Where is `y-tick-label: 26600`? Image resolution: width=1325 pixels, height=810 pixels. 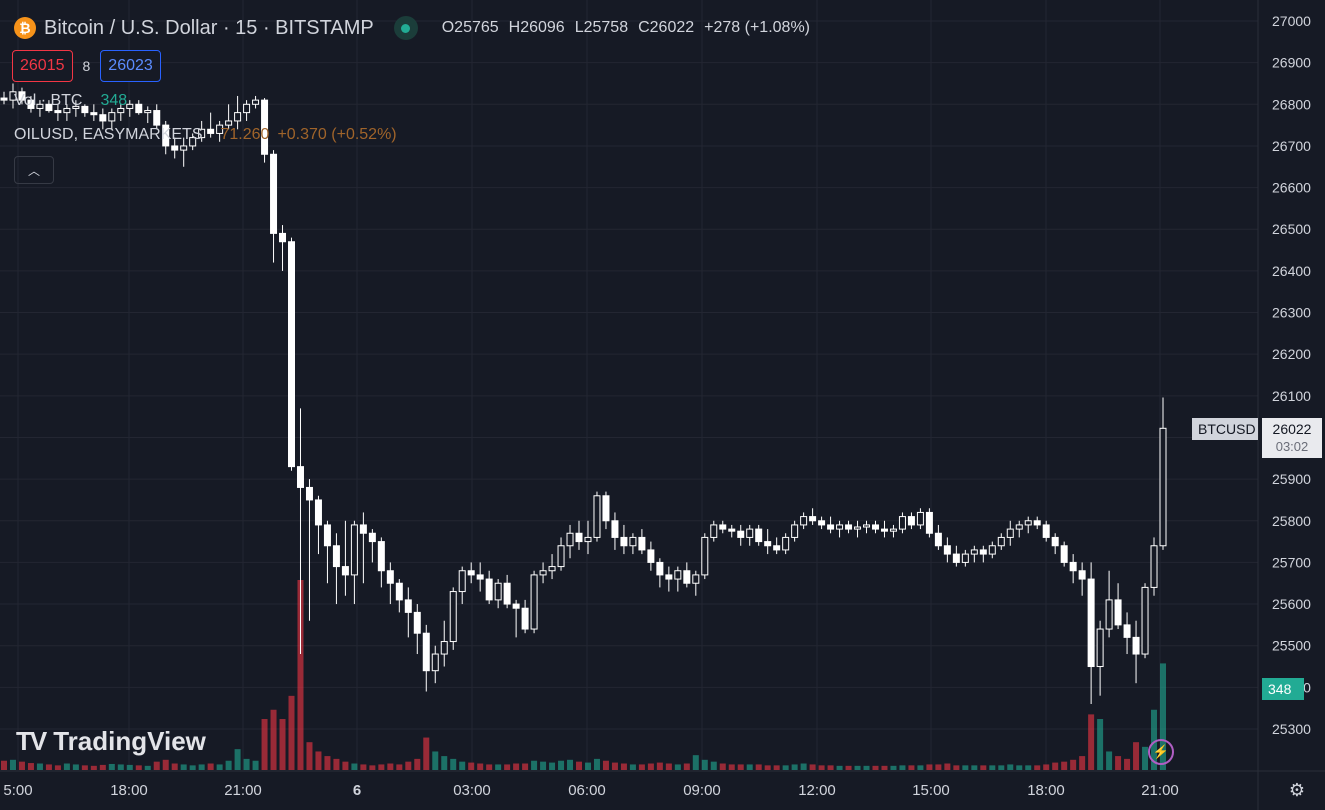
y-tick-label: 26600 is located at coordinates (1291, 188).